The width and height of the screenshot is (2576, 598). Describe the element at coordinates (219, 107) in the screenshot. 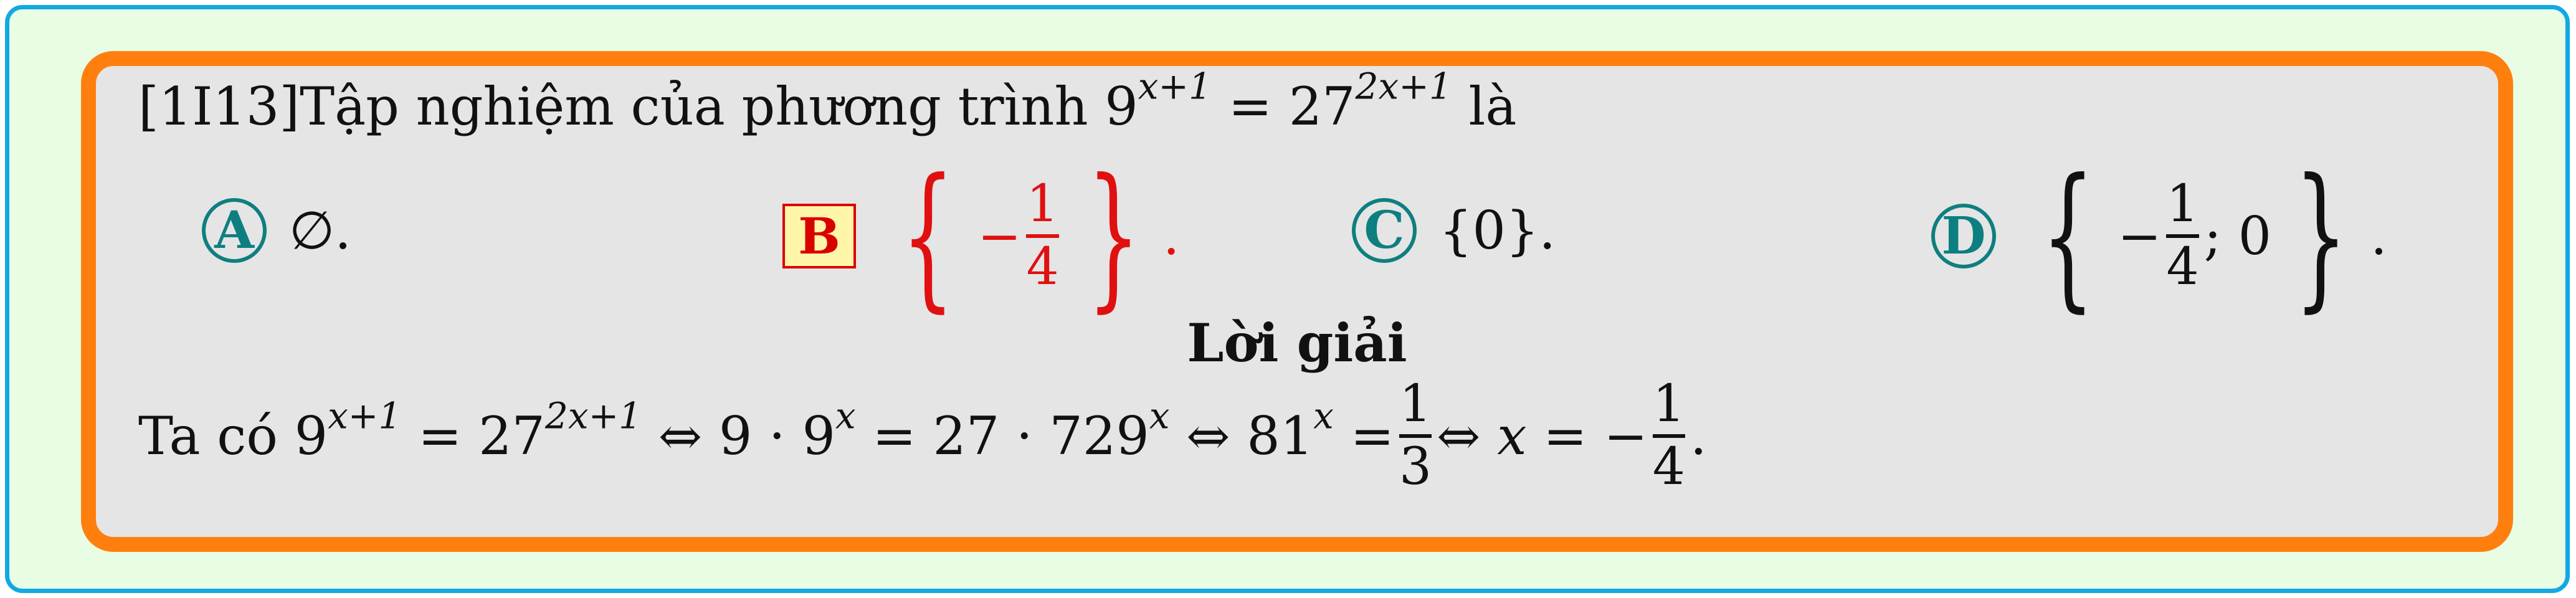

I see `question-code: [1I13]` at that location.